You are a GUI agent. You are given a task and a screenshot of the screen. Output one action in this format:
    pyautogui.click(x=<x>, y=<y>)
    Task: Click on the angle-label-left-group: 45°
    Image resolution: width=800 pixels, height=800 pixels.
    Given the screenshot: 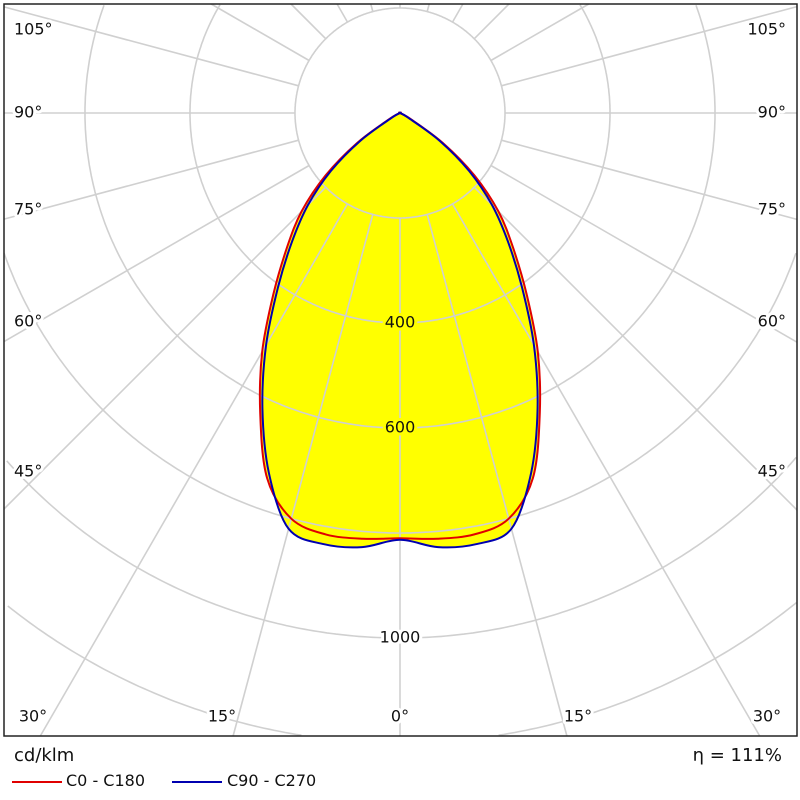 What is the action you would take?
    pyautogui.click(x=28, y=471)
    